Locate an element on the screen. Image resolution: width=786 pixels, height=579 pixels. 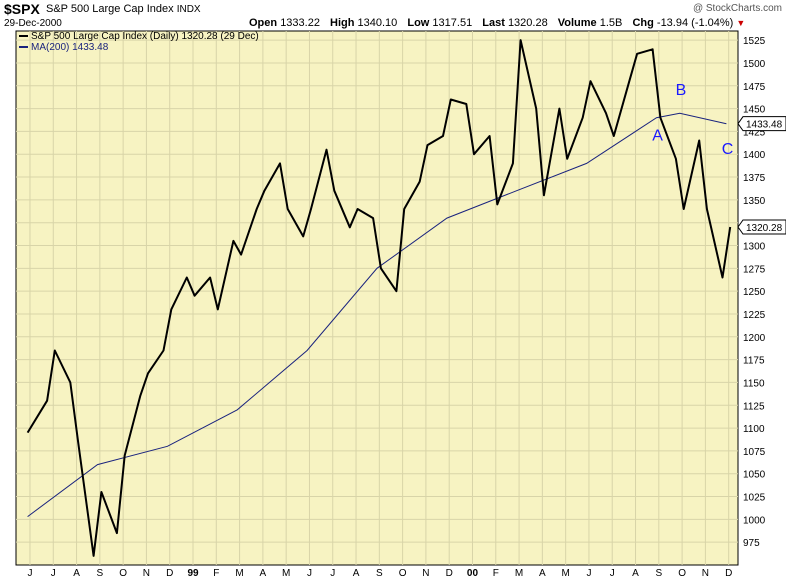
y-tick-label: 1475 is located at coordinates (754, 87).